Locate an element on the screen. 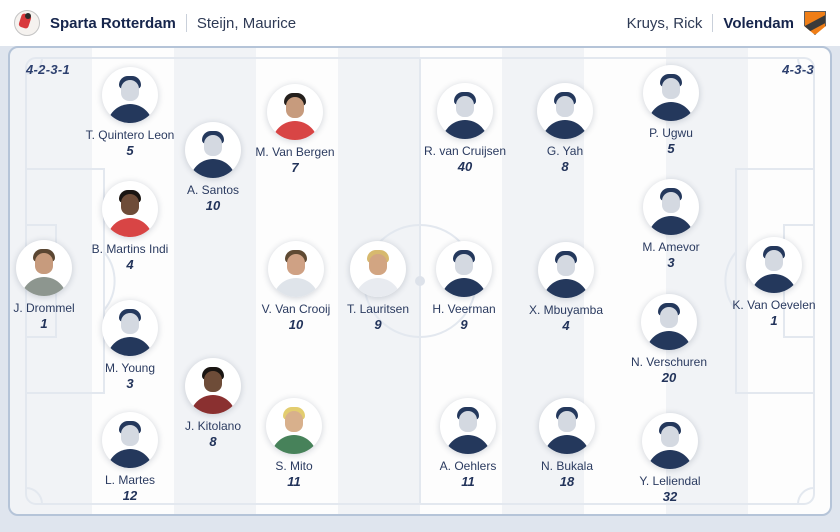 The width and height of the screenshot is (840, 532). player-card: X. Mbuyamba 4 is located at coordinates (566, 287).